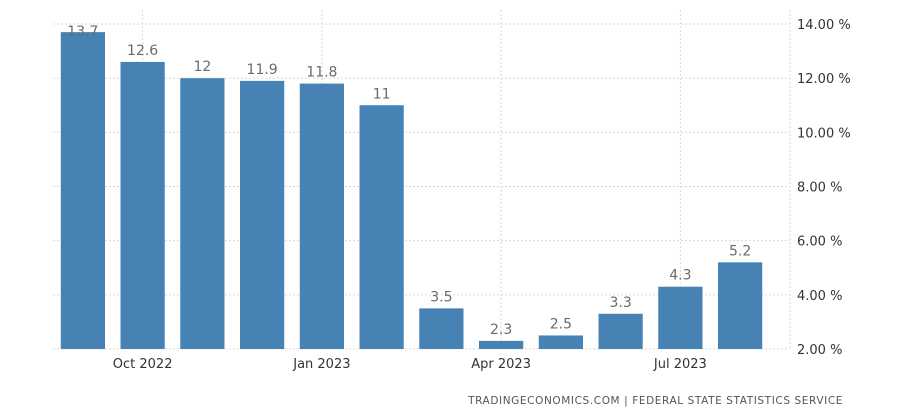  What do you see at coordinates (819, 350) in the screenshot?
I see `y-tick-label: 2.00 %` at bounding box center [819, 350].